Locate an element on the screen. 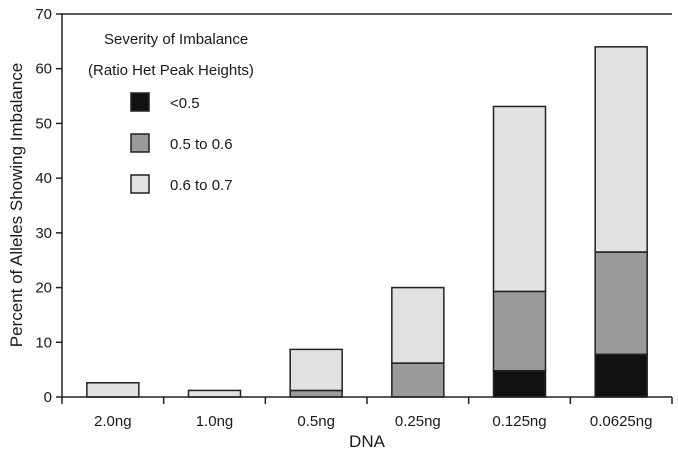  x-tick-label: 1.0ng is located at coordinates (215, 421).